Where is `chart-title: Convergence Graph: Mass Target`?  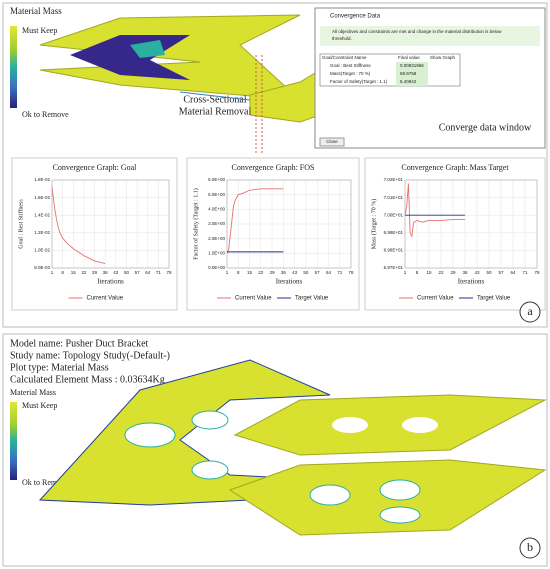
chart-title: Convergence Graph: Mass Target is located at coordinates (455, 167).